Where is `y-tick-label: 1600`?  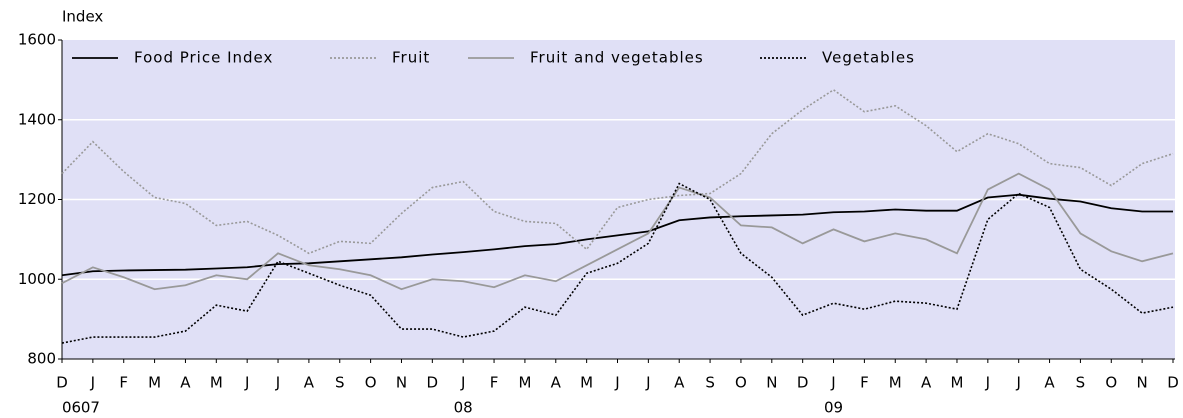
y-tick-label: 1600 is located at coordinates (37, 40).